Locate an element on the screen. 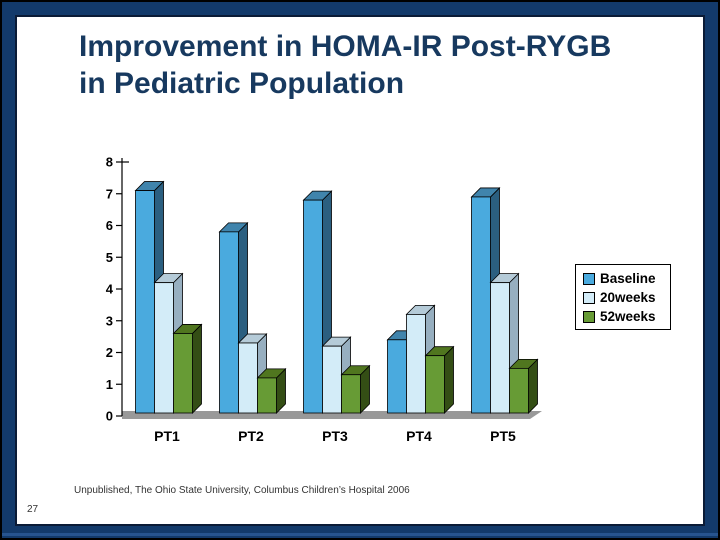  bar-PT1-52weeks is located at coordinates (183, 373).